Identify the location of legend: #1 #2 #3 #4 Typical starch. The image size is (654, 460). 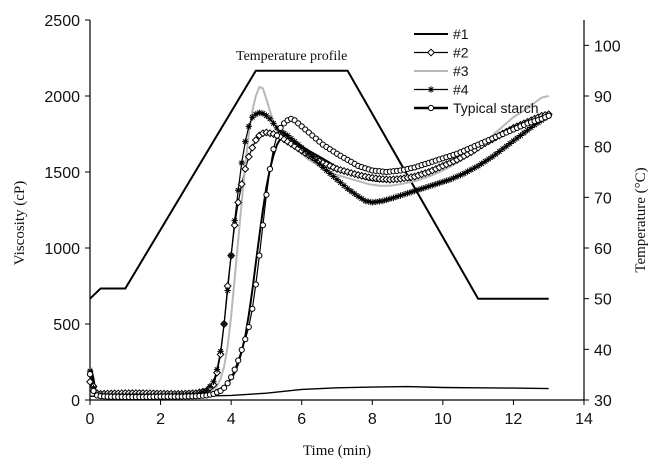
(476, 71).